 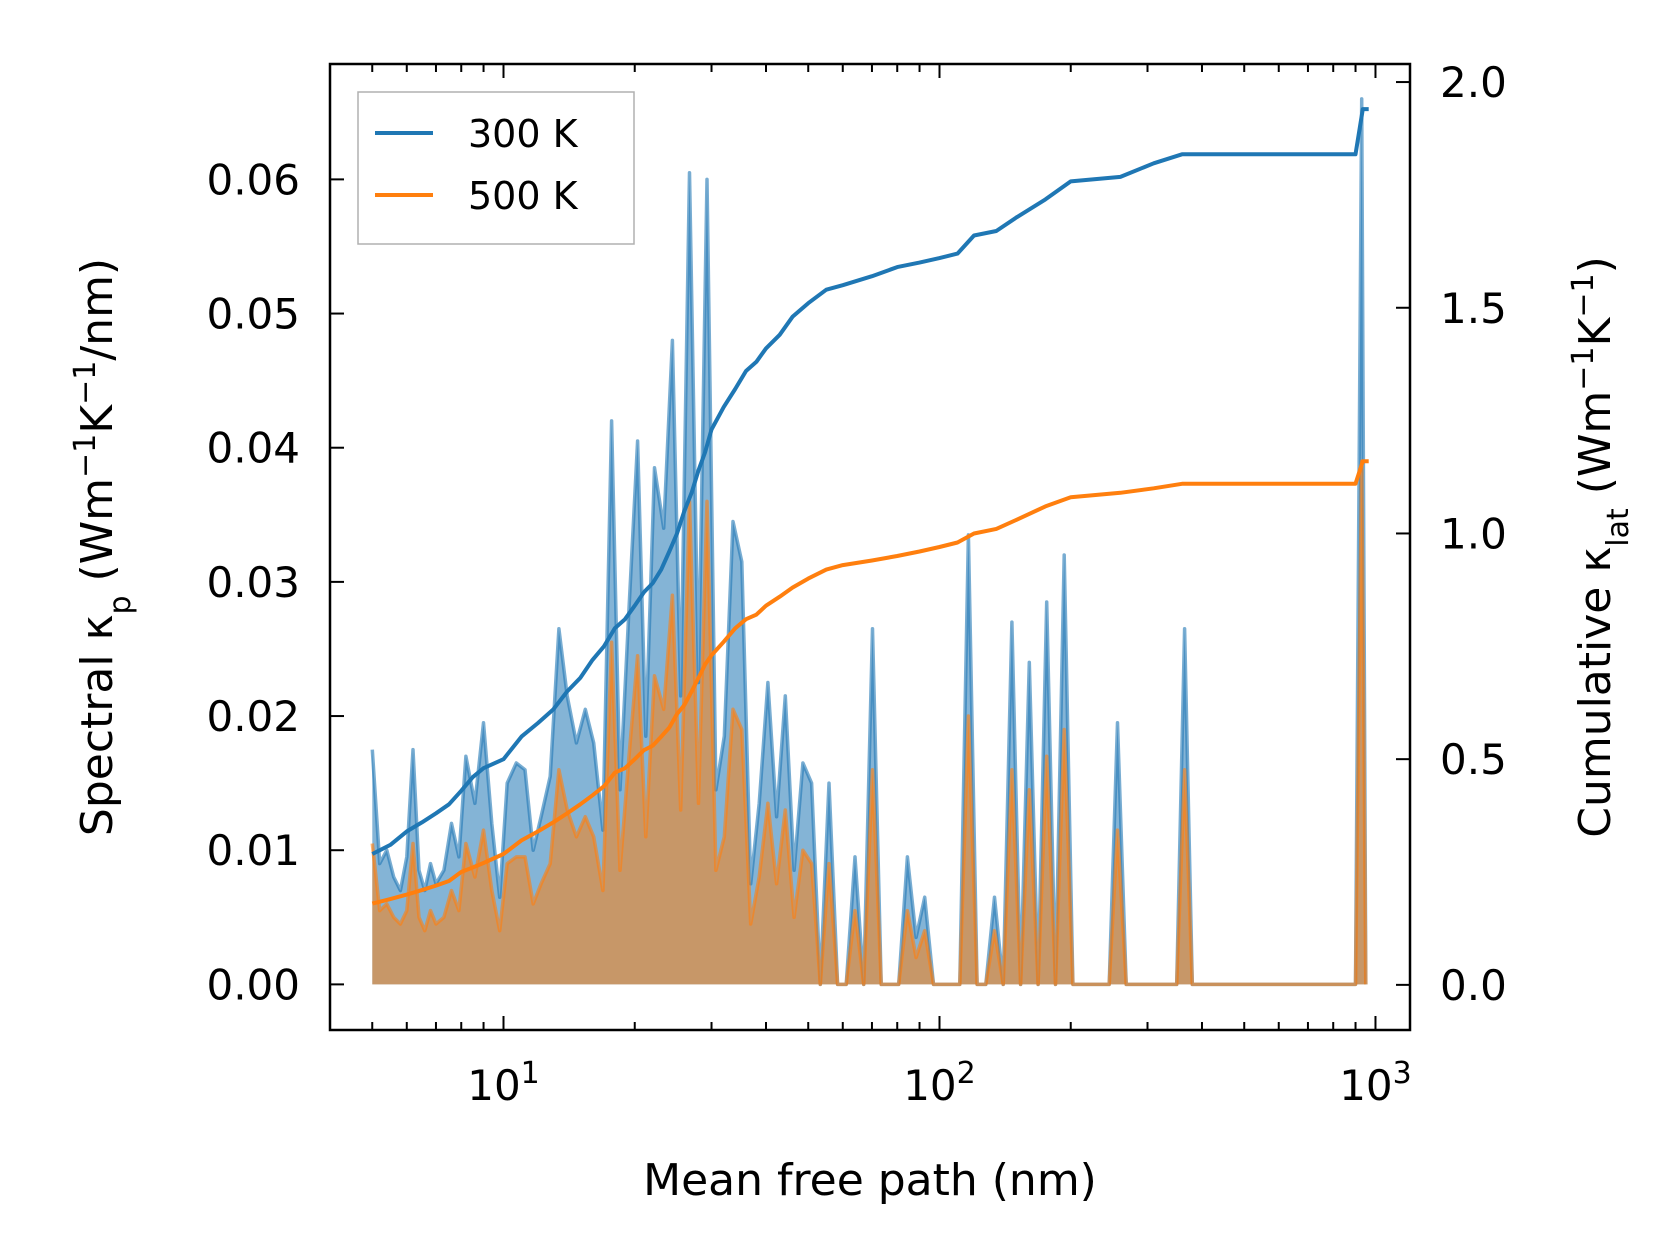 I want to click on y-right-title-units: (Wm, so click(x=1595, y=450).